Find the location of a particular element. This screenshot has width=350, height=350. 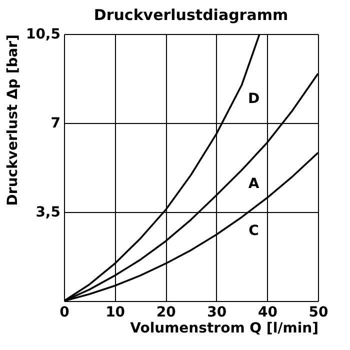

y-tick-label: 10,5 is located at coordinates (43, 34).